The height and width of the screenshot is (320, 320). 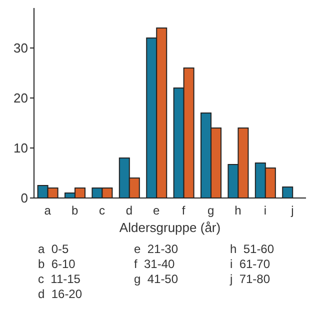 I want to click on text: b 6-10, so click(x=57, y=264).